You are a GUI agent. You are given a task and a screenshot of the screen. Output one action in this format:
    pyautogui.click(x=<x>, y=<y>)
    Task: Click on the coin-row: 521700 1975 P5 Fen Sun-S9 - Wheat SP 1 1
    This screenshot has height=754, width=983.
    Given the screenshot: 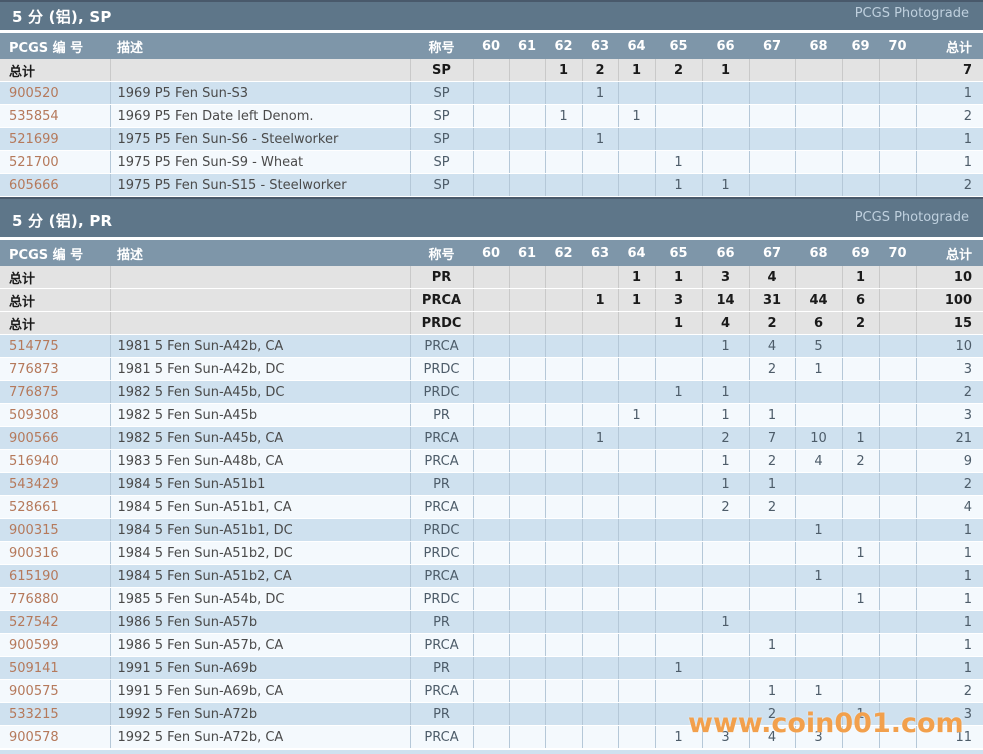 What is the action you would take?
    pyautogui.click(x=491, y=162)
    